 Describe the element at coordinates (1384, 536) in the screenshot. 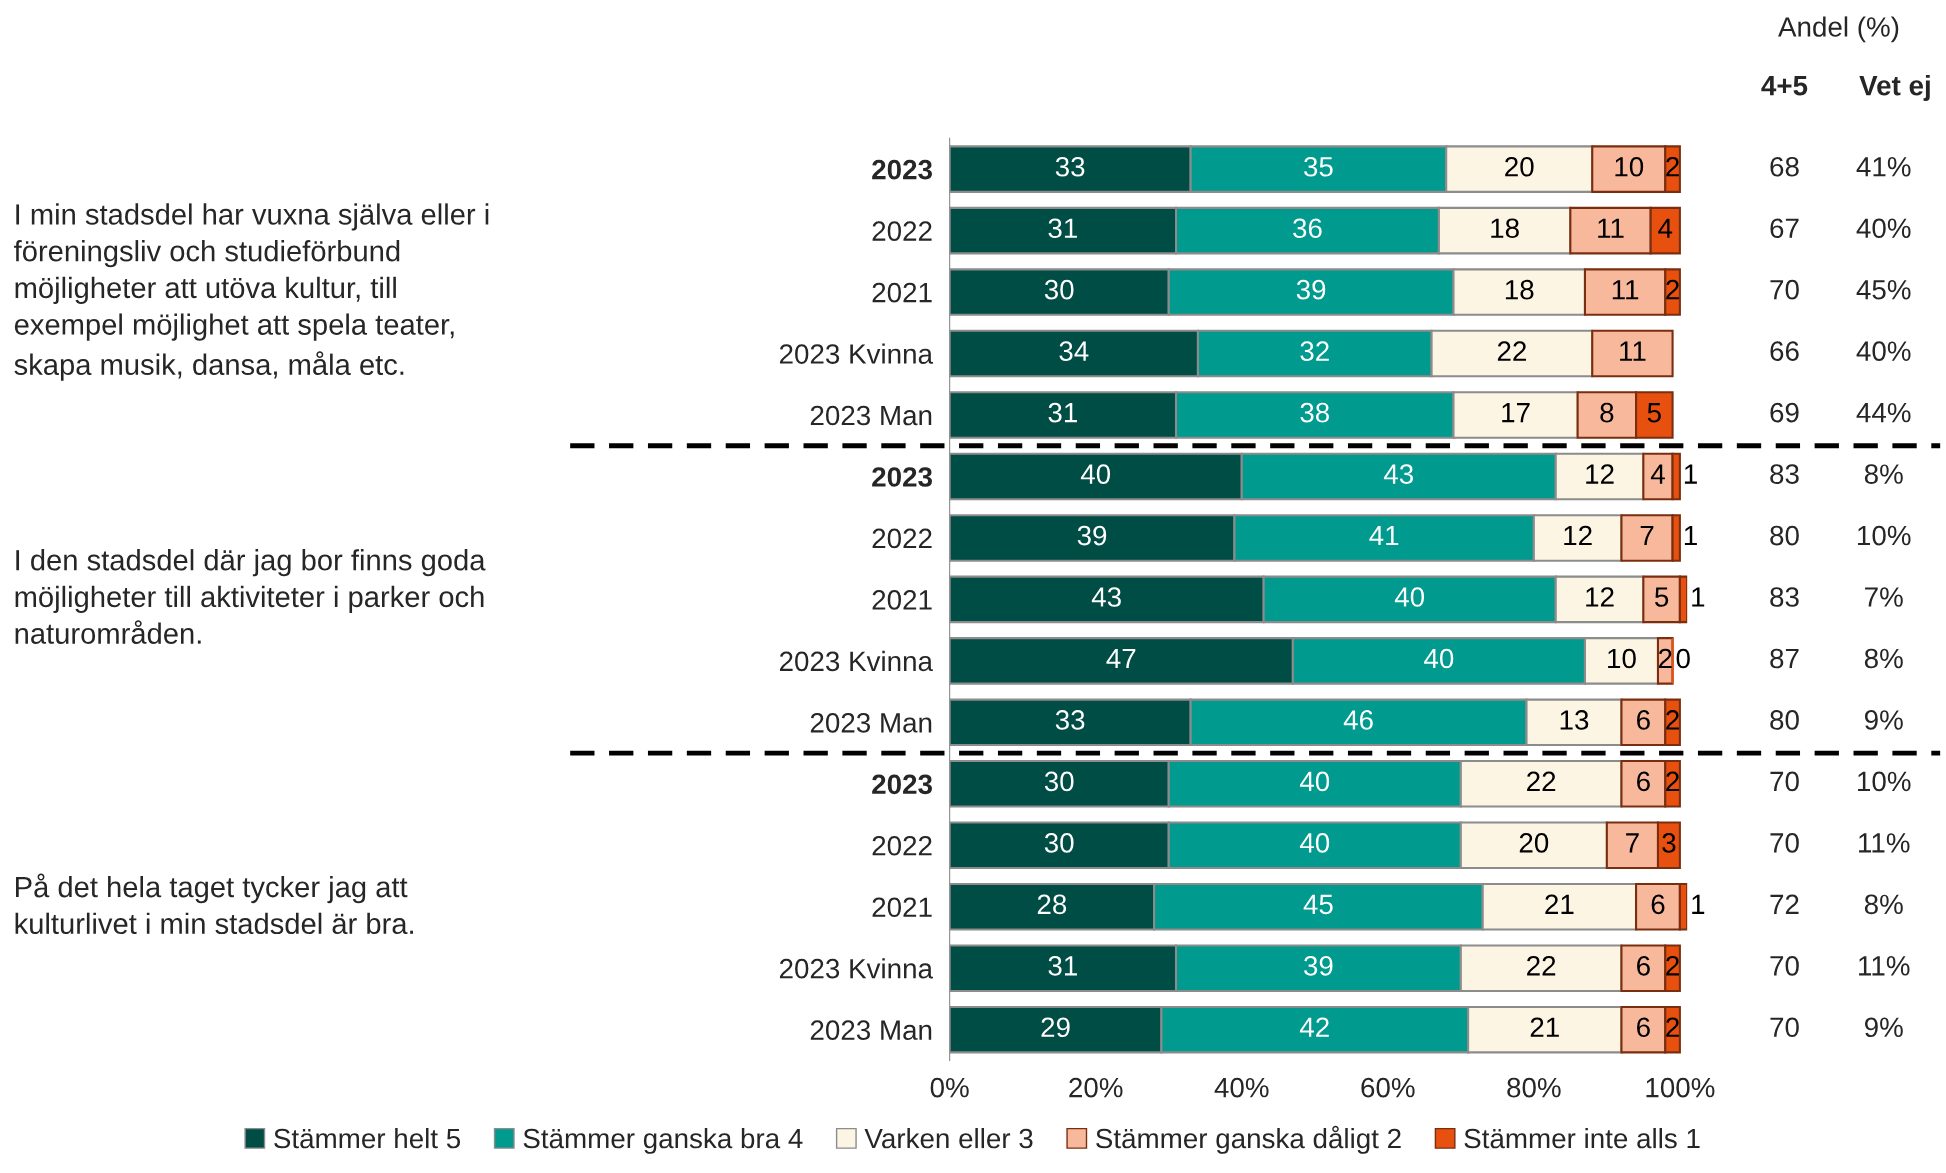

I see `data-label: 41` at that location.